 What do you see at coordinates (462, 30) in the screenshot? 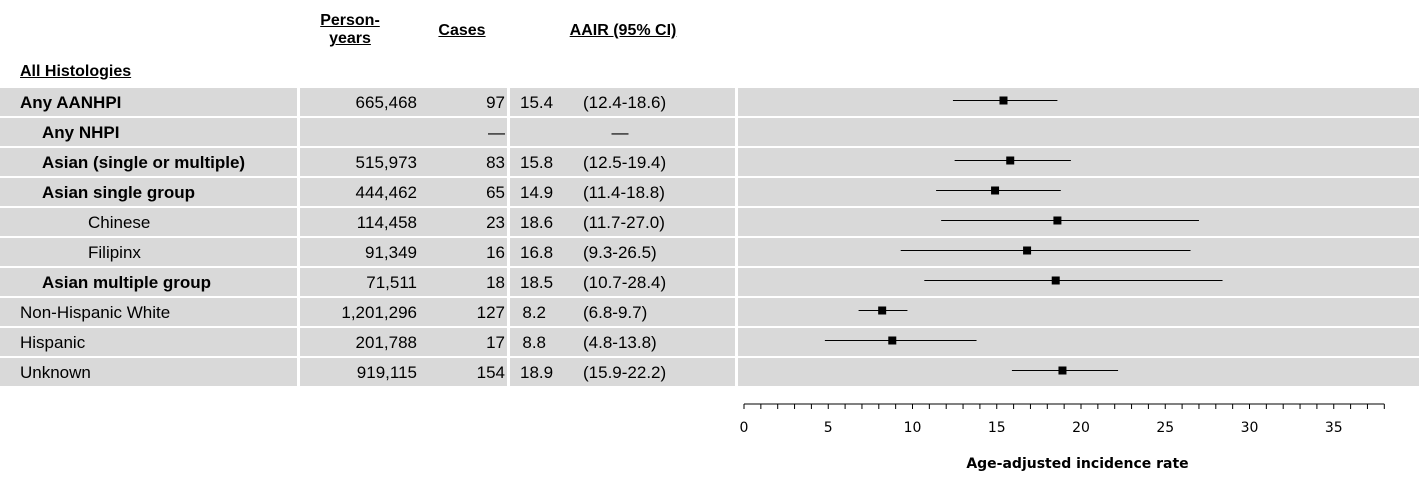
I see `header-cases: Cases` at bounding box center [462, 30].